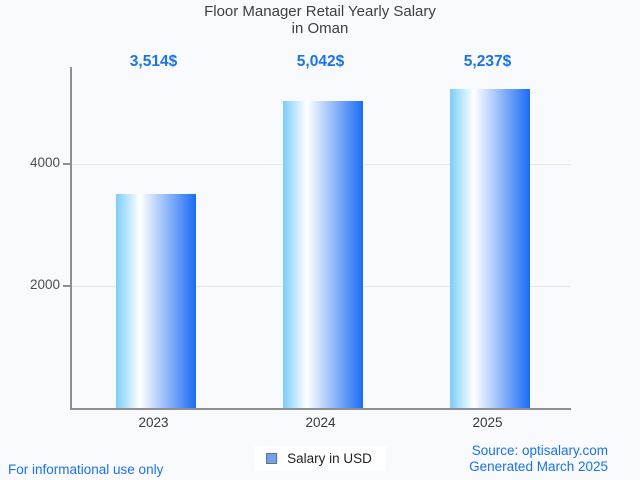 The width and height of the screenshot is (640, 480). I want to click on legend: Salary in USD, so click(320, 458).